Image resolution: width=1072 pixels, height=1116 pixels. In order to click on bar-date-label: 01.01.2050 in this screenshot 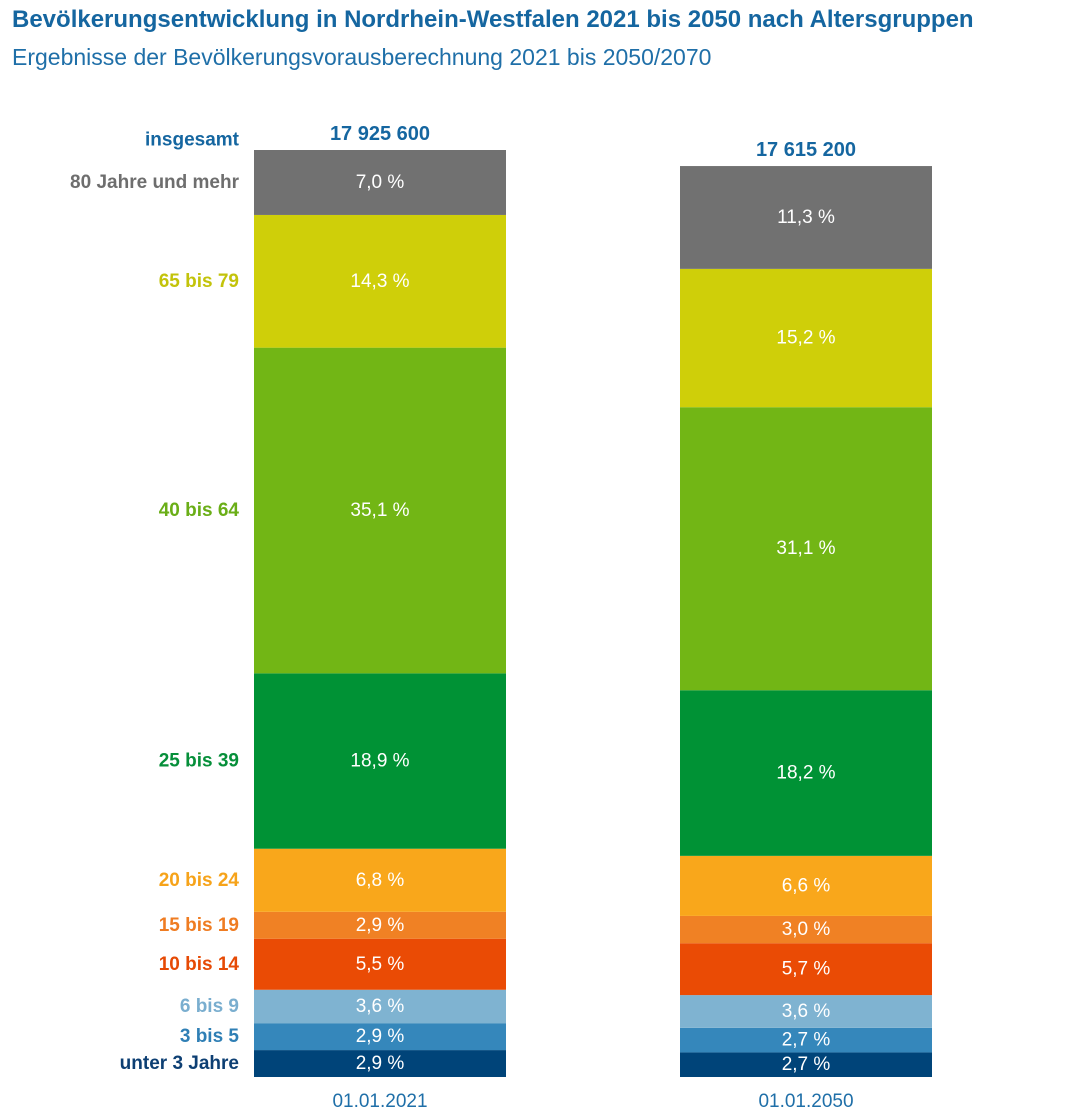, I will do `click(805, 1101)`.